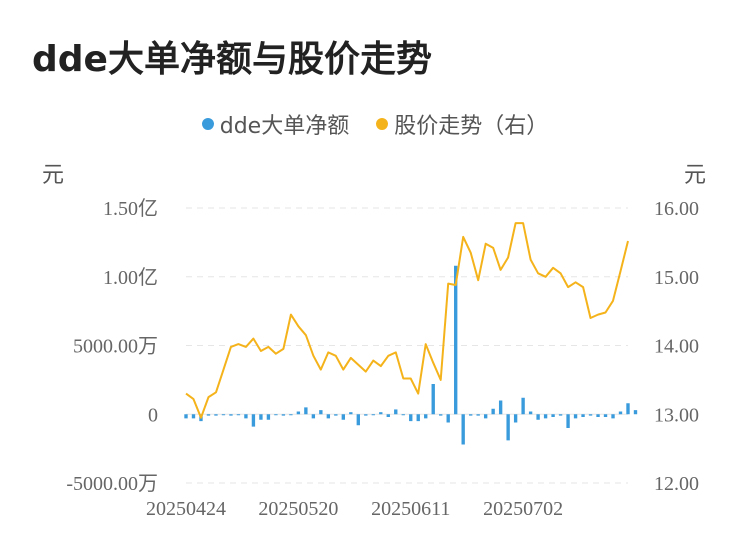 This screenshot has height=558, width=750. Describe the element at coordinates (471, 126) in the screenshot. I see `legend-label-price: 股价走势（右）` at that location.